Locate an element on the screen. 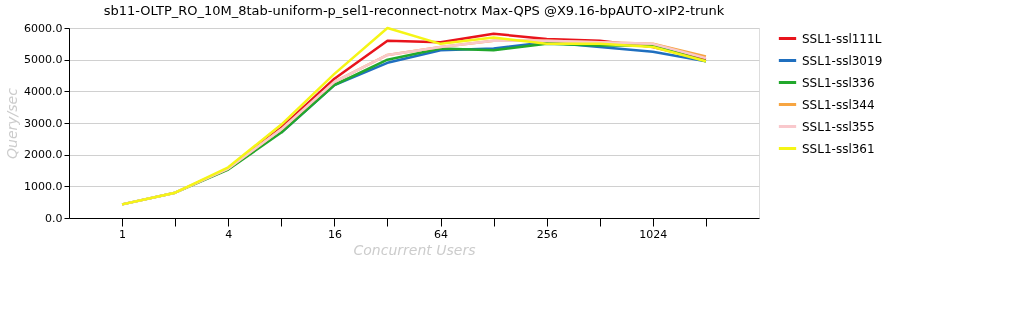 The width and height of the screenshot is (1024, 330). legend-label: SSL1-ssl361 is located at coordinates (838, 148).